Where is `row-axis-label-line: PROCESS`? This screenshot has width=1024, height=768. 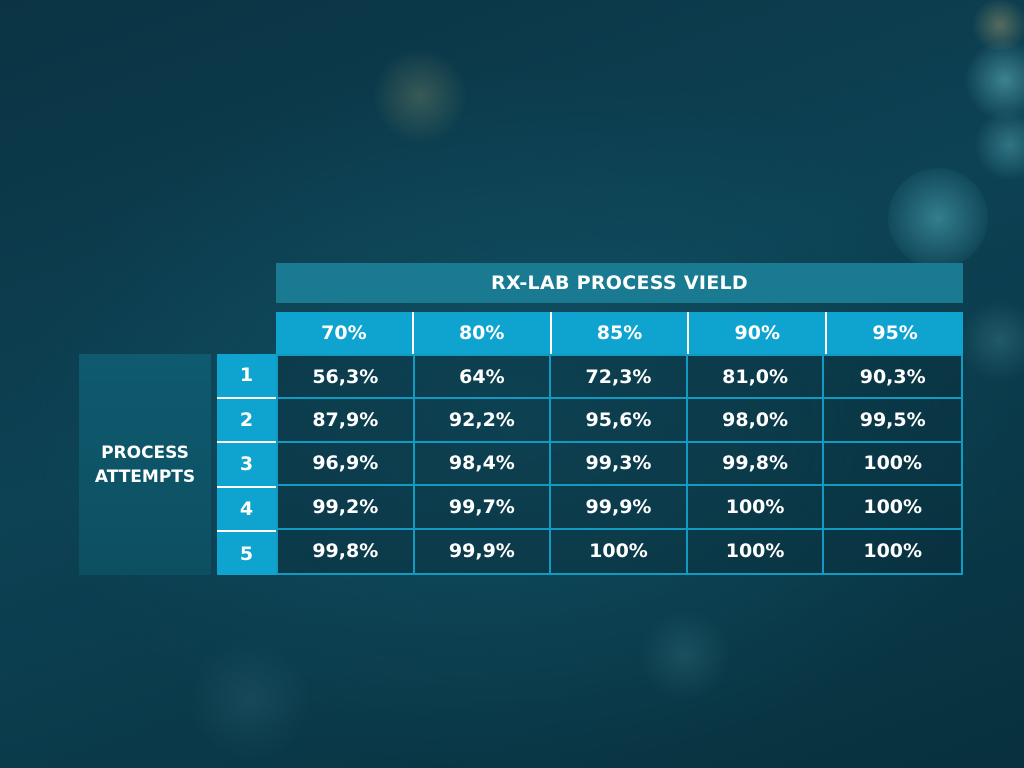 row-axis-label-line: PROCESS is located at coordinates (145, 452).